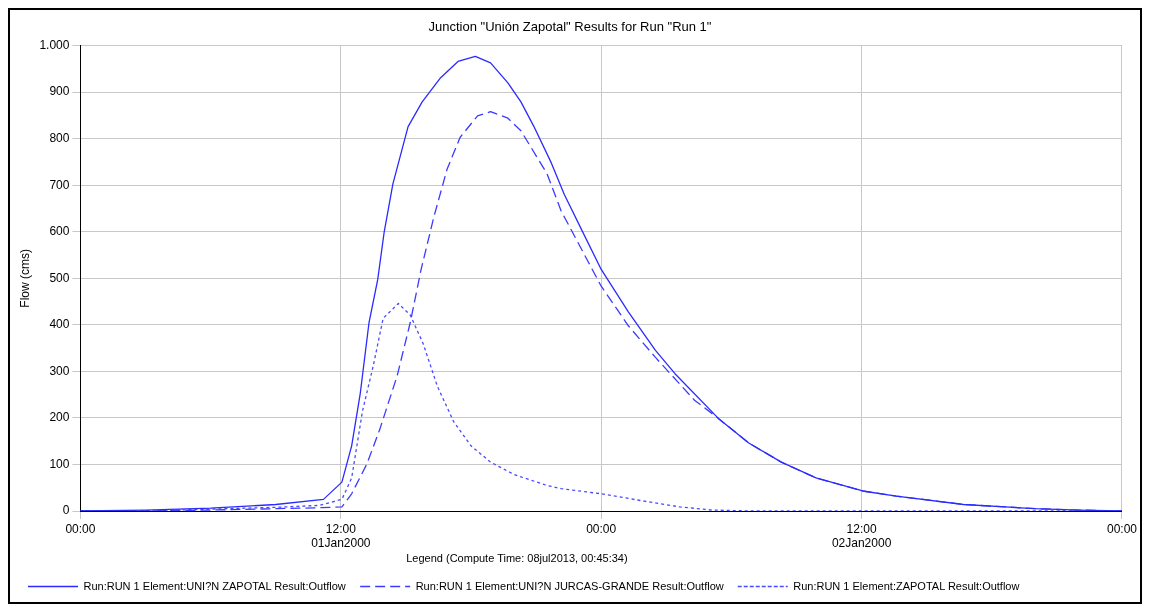  Describe the element at coordinates (59, 231) in the screenshot. I see `y-tick-label: 600` at that location.